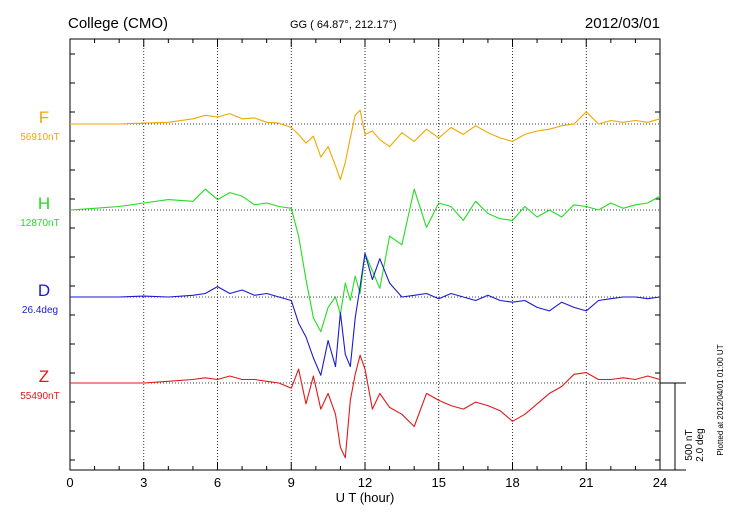 Image resolution: width=730 pixels, height=520 pixels. I want to click on x-tick-label: 24, so click(660, 482).